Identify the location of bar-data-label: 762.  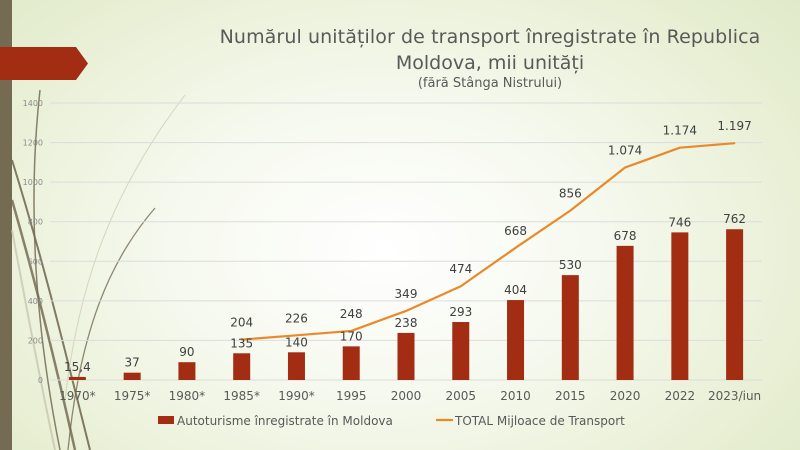
(734, 219).